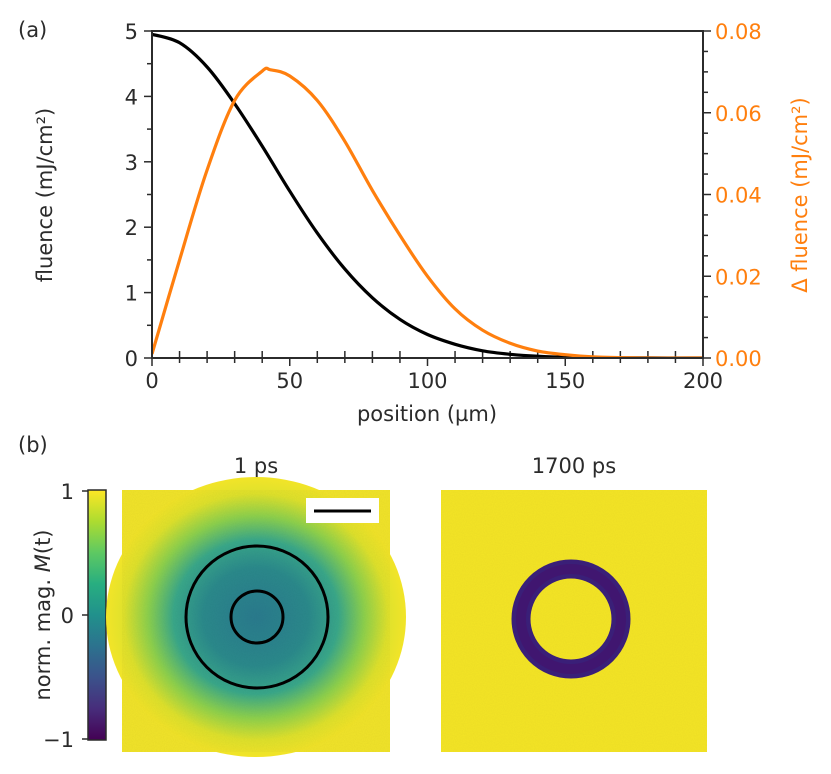 The image size is (831, 774). I want to click on y-right-axis-label: Δ fluence (mJ/cm²), so click(800, 194).